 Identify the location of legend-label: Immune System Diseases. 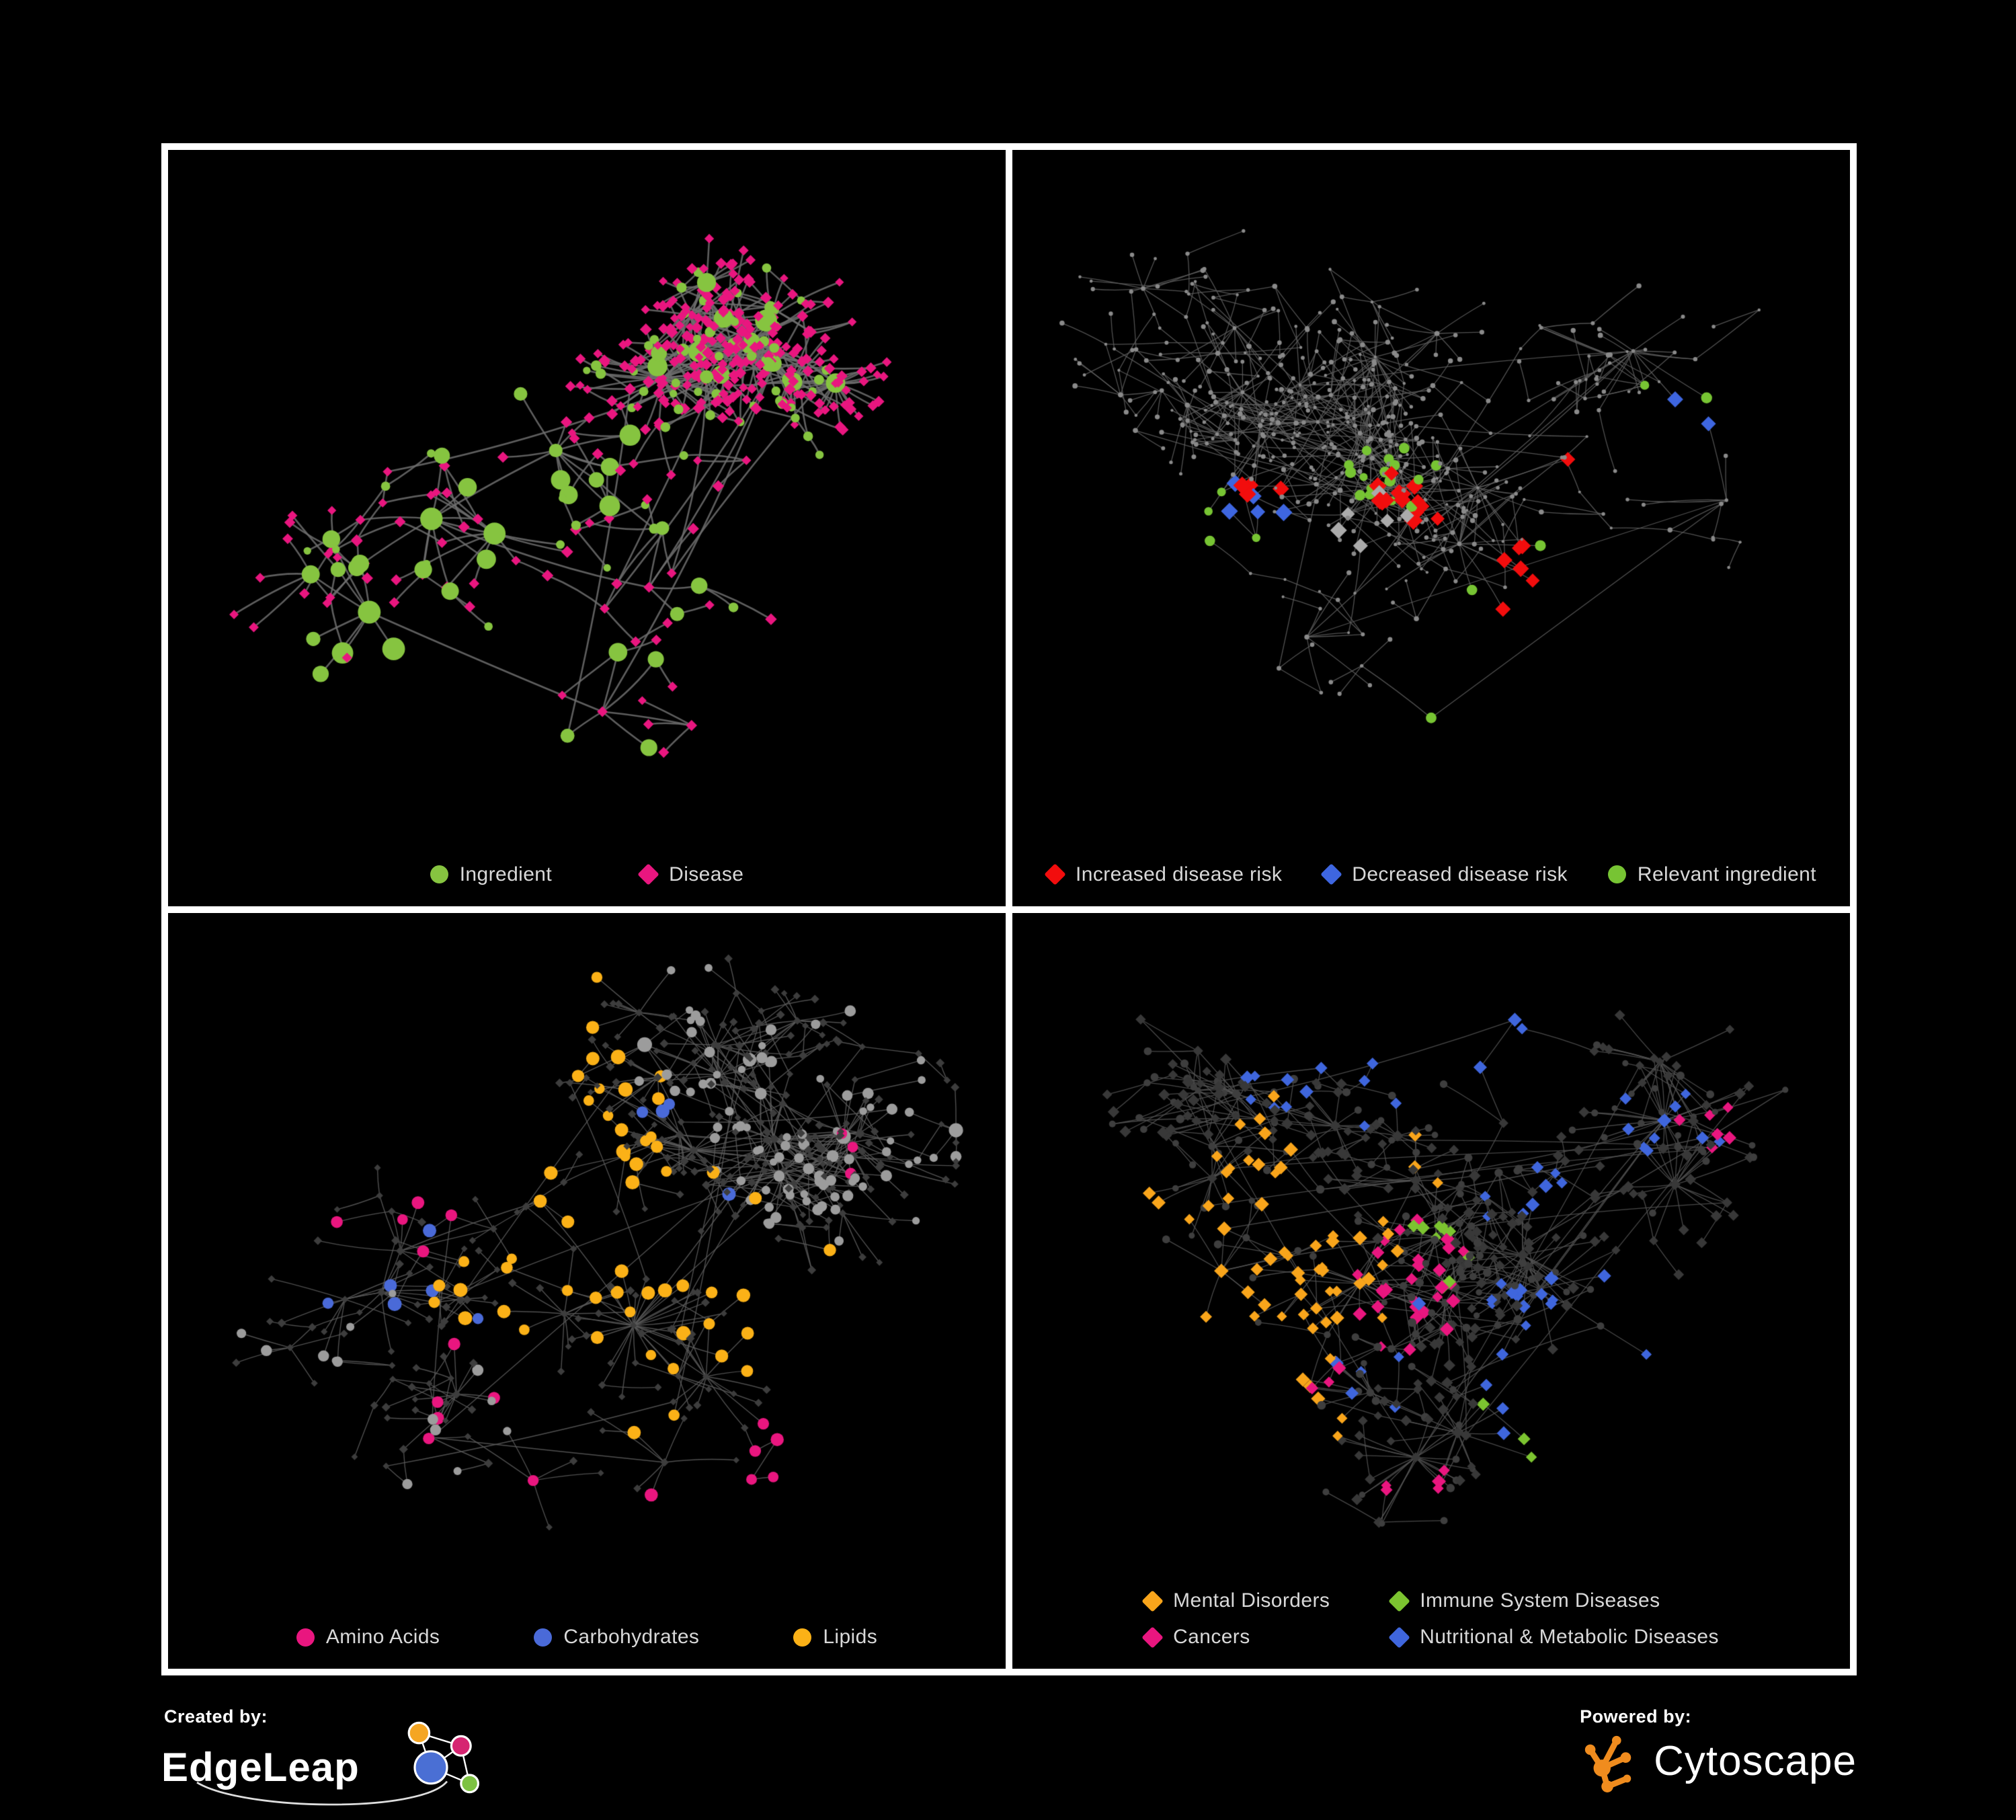
(1540, 1600).